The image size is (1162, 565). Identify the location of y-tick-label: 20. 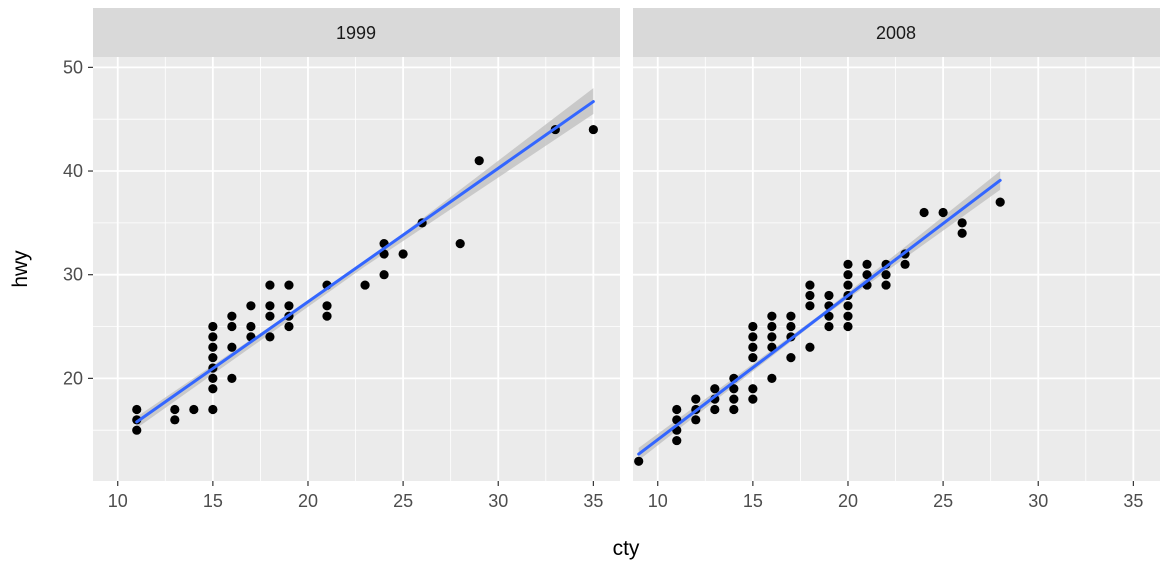
(73, 378).